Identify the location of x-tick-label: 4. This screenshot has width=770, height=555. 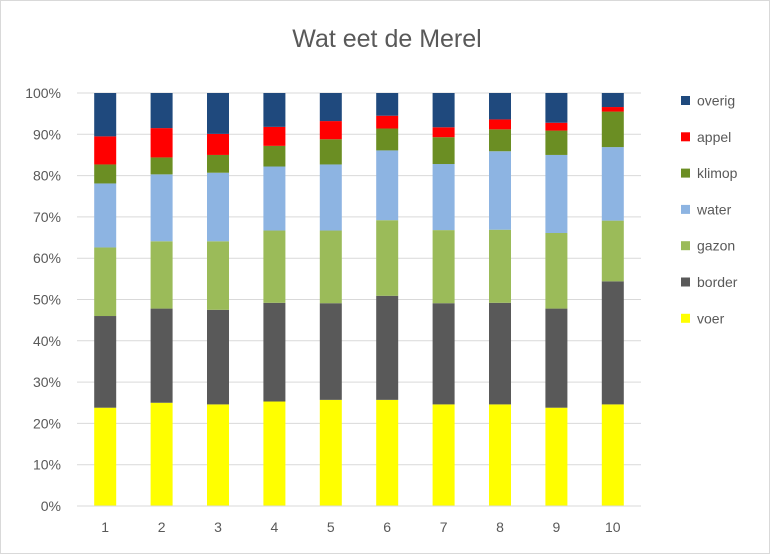
(275, 527).